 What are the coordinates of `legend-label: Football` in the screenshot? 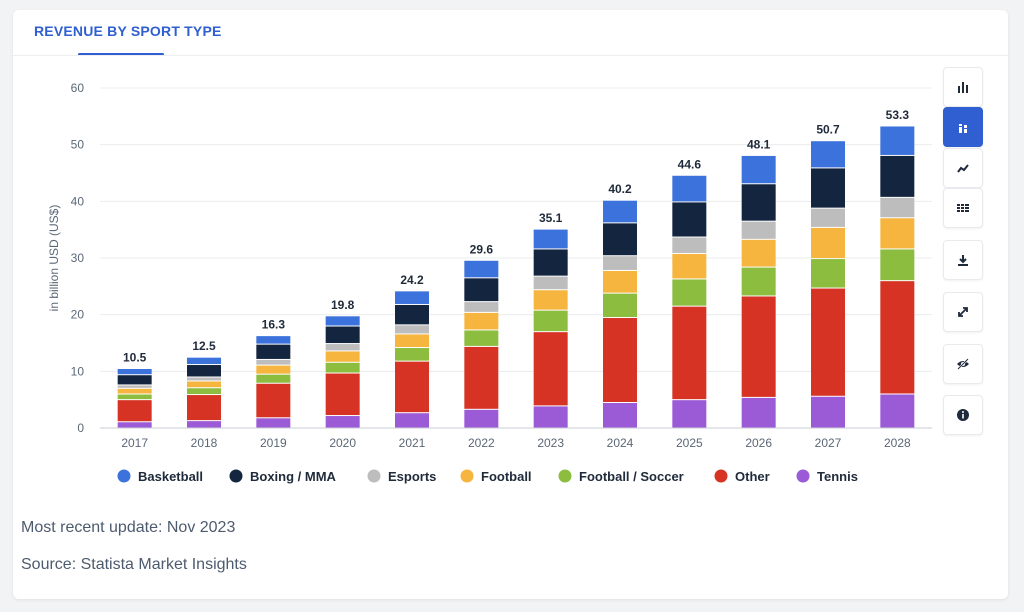 It's located at (506, 476).